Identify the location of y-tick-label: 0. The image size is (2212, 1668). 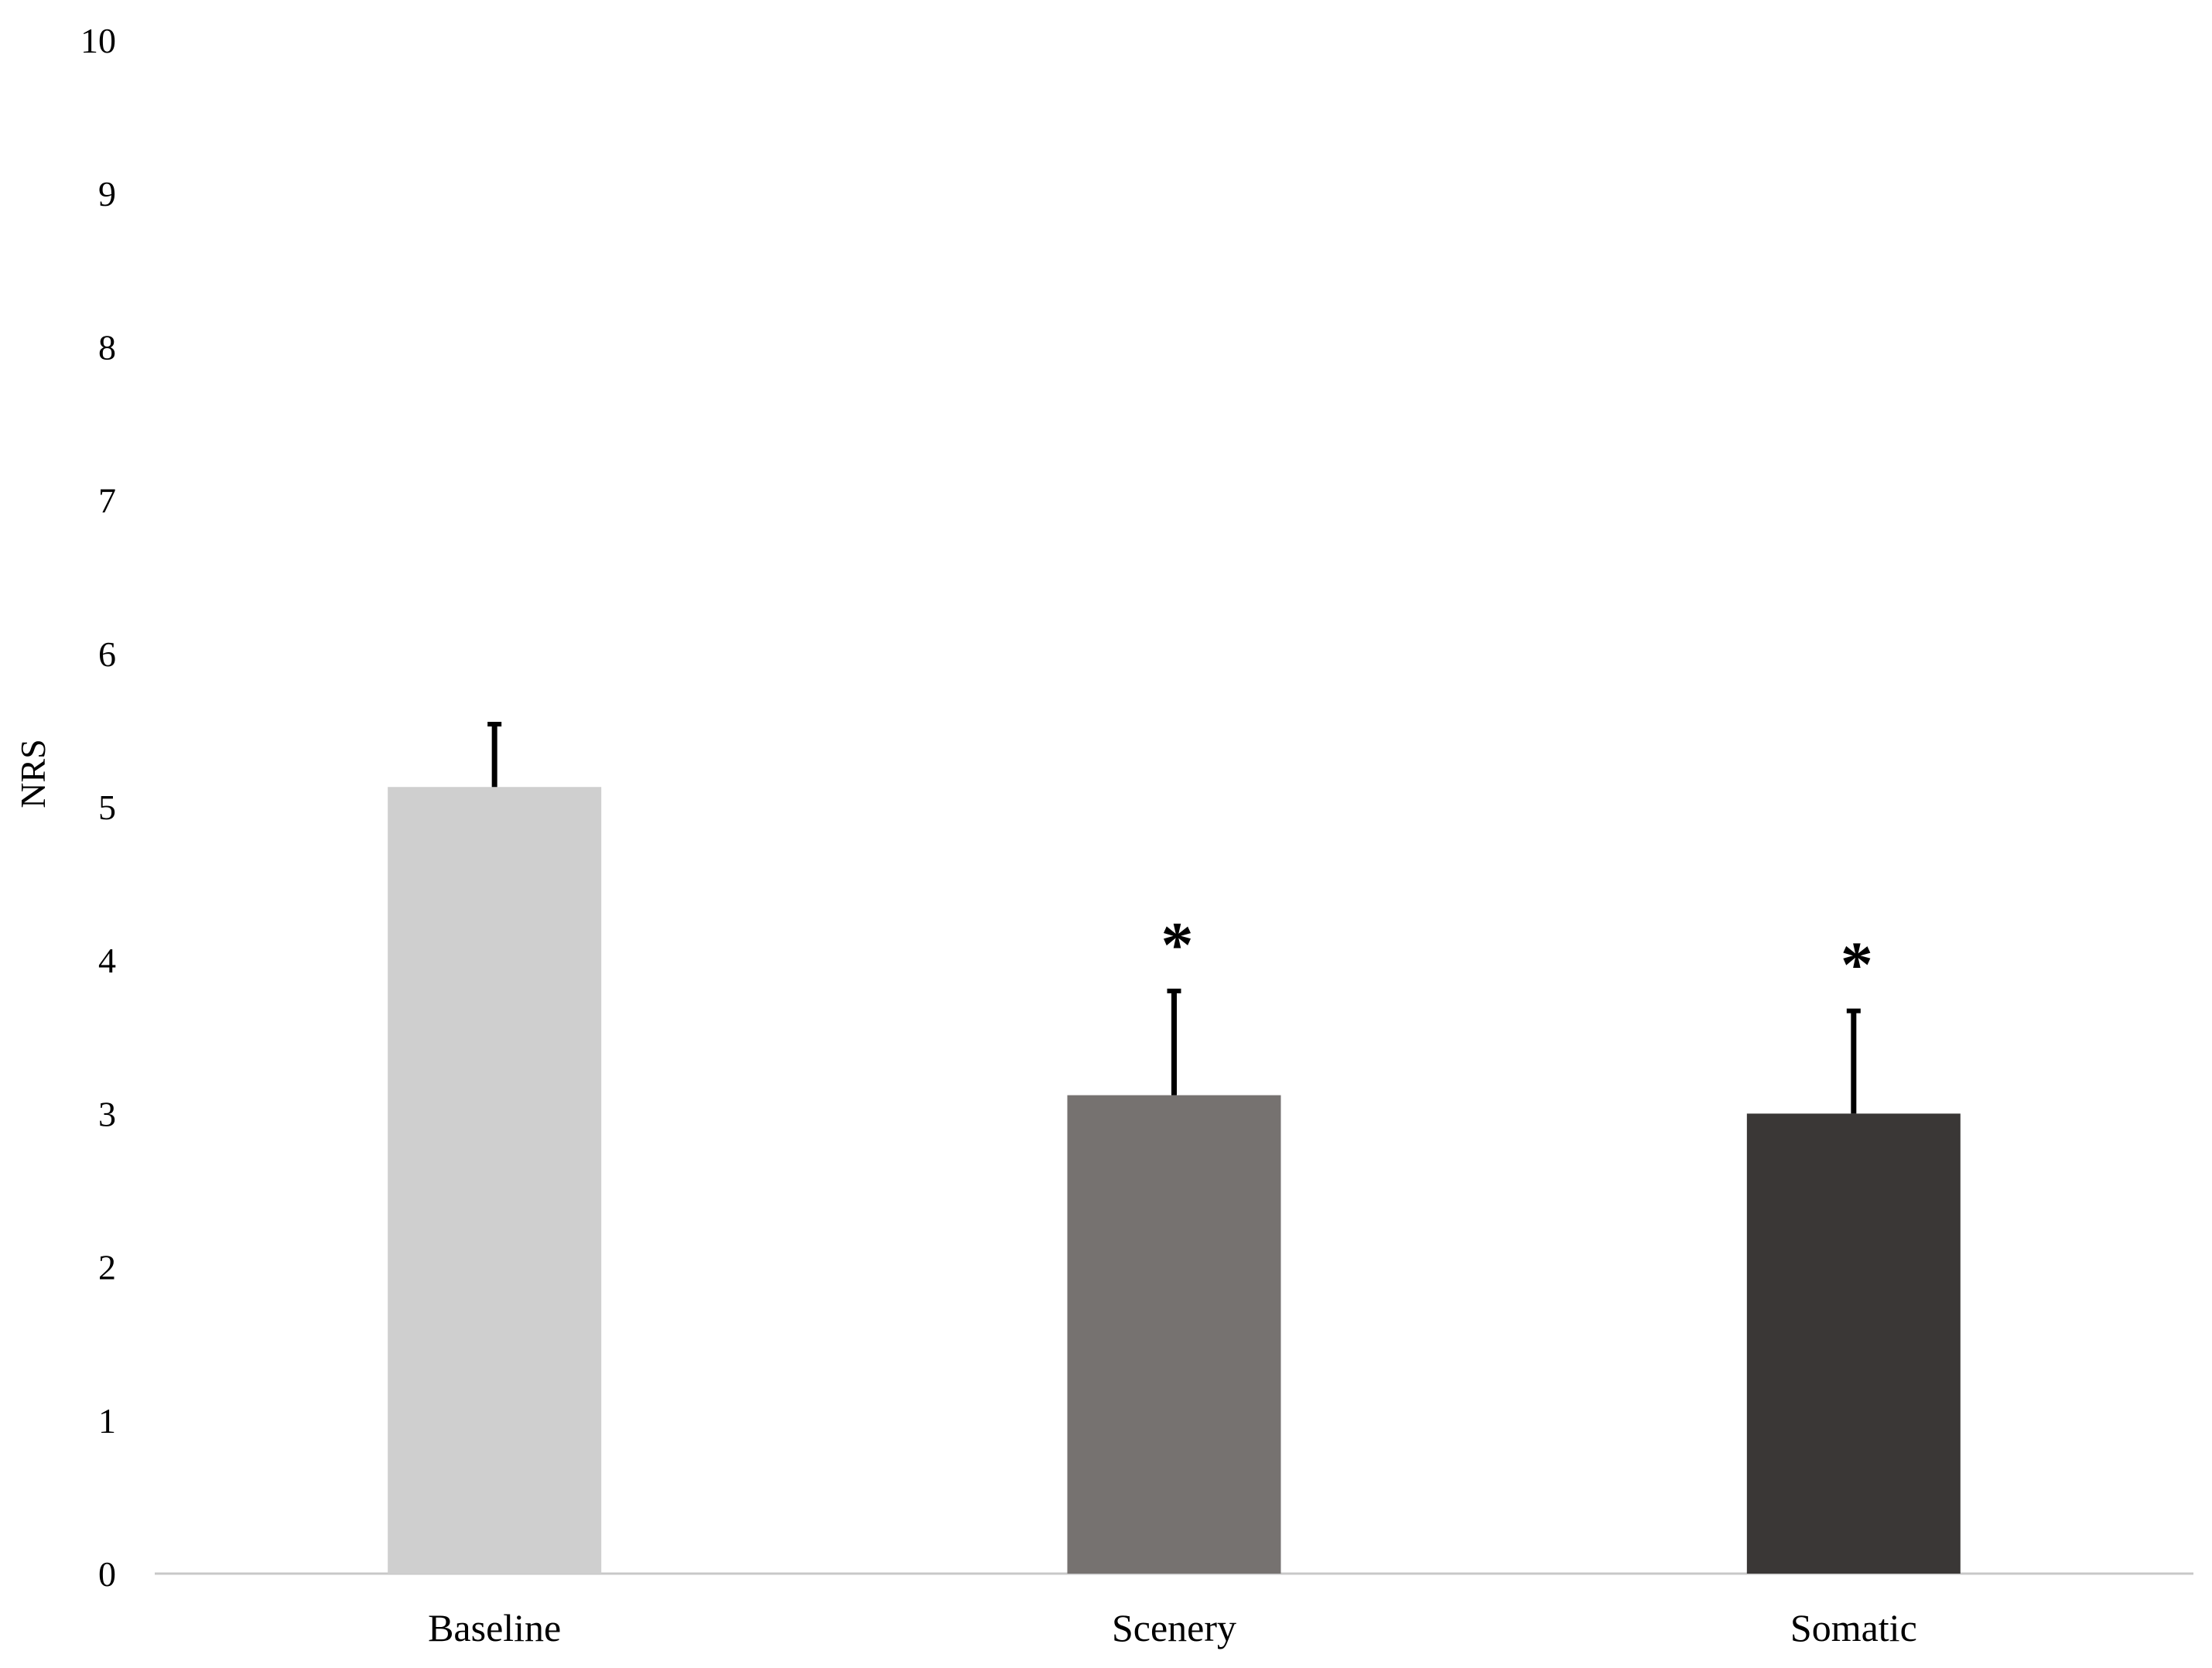
(107, 1574).